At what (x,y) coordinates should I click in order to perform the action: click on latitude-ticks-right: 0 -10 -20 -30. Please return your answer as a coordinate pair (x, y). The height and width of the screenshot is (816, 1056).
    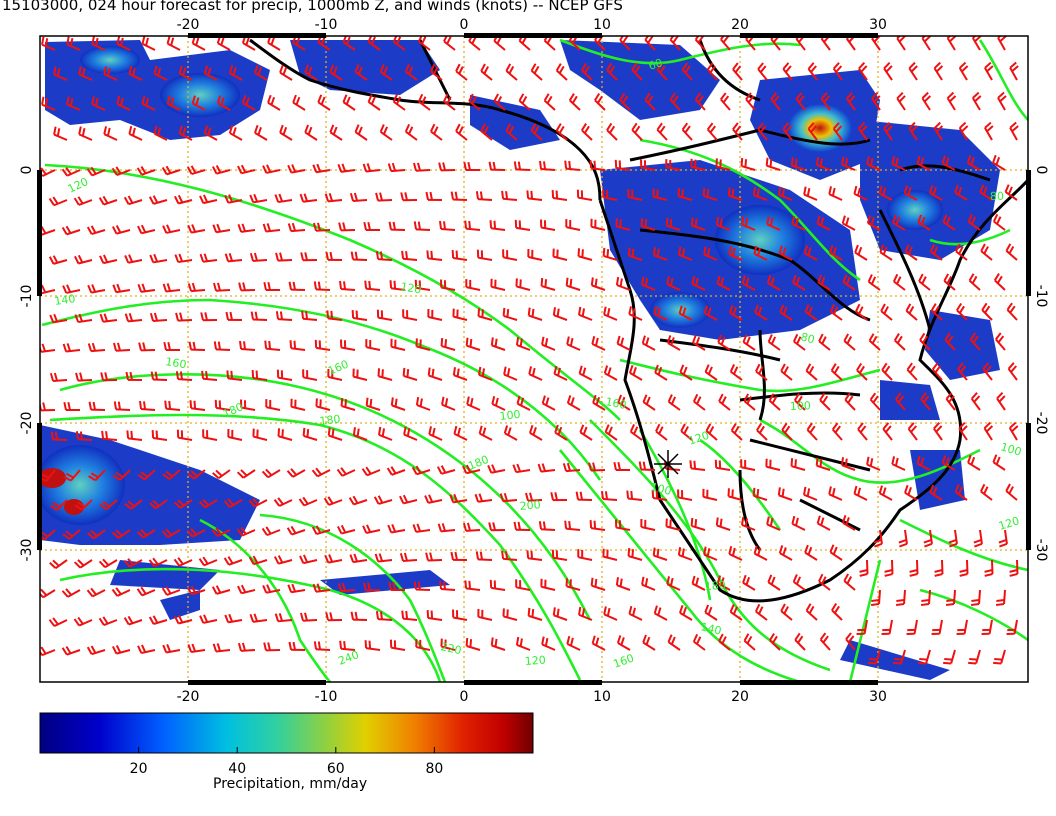
    Looking at the image, I should click on (1041, 364).